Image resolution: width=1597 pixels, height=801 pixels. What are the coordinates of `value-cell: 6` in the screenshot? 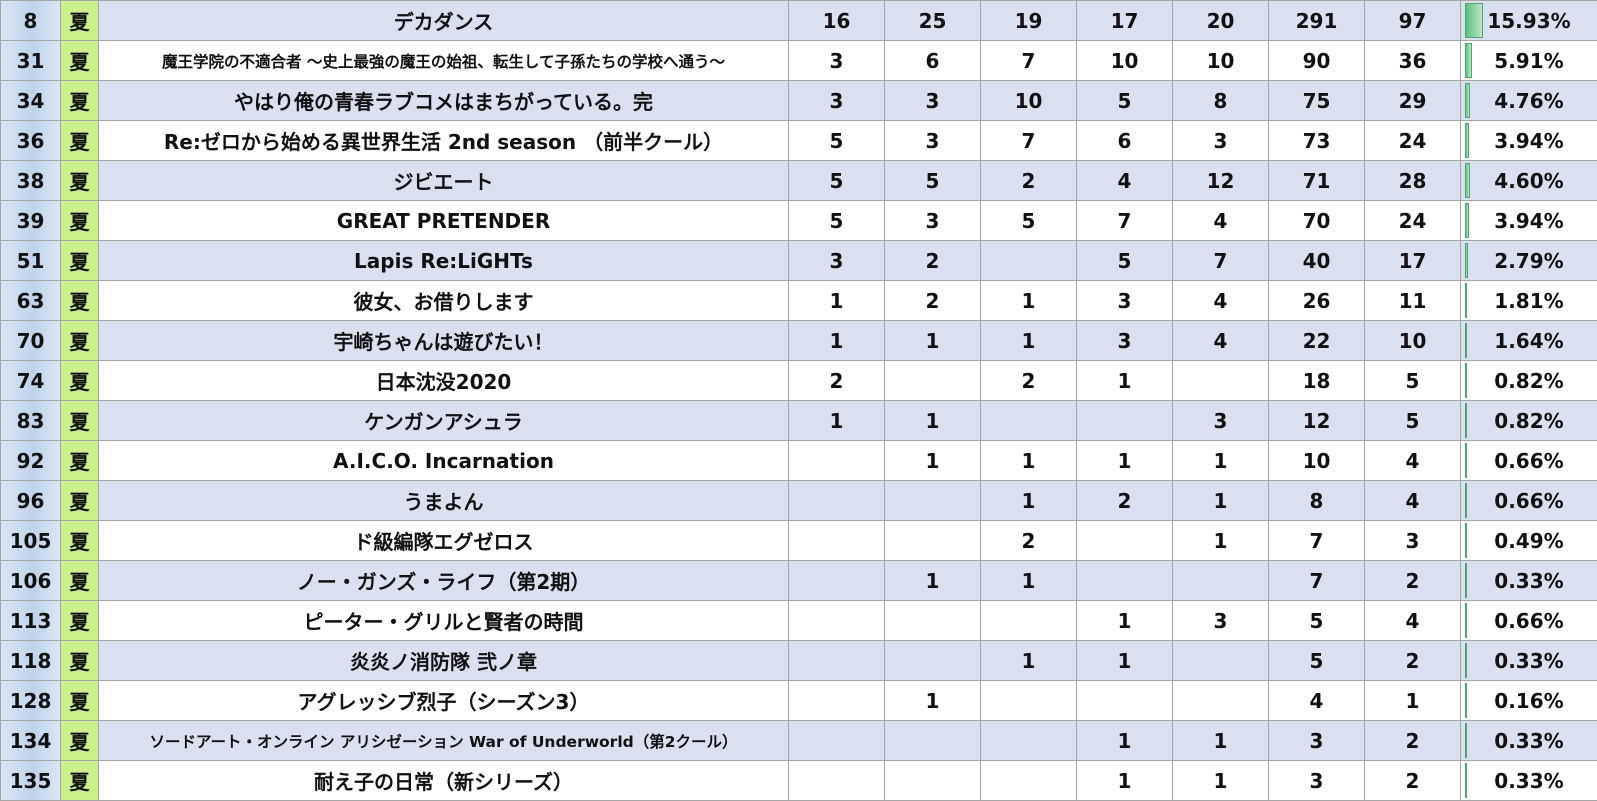 It's located at (932, 60).